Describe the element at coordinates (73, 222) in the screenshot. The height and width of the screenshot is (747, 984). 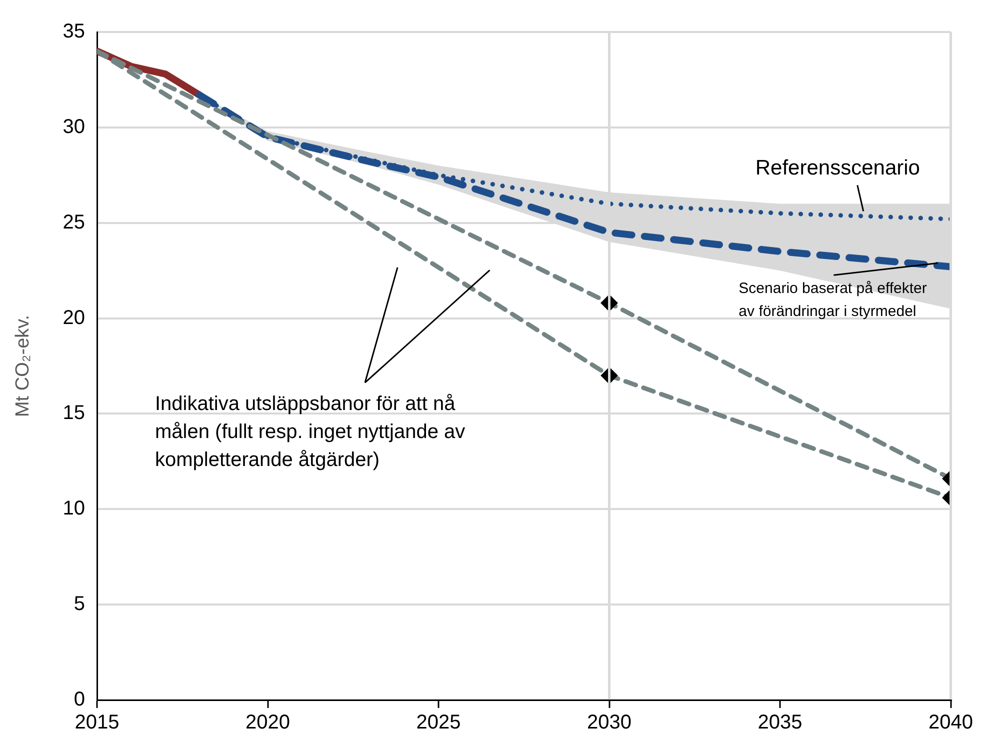
I see `y-tick-label: 25` at that location.